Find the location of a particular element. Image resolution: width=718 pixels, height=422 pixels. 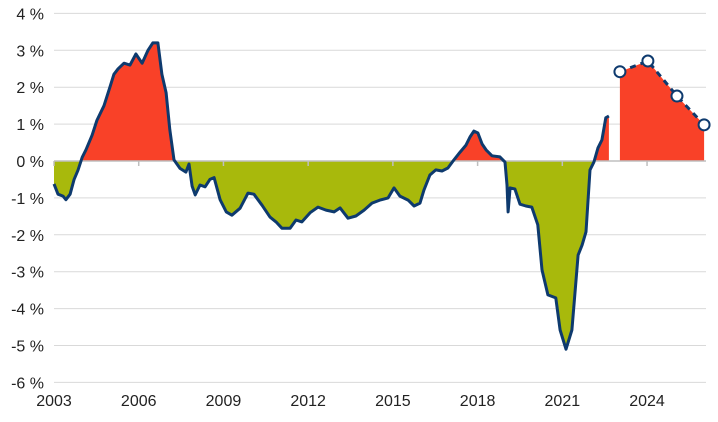

forecast-area is located at coordinates (662, 111).